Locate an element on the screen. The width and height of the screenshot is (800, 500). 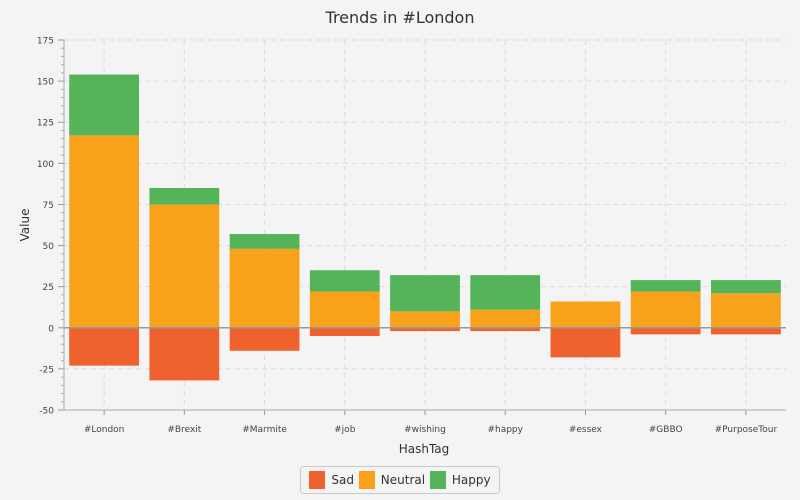
bar-neutral-wishing is located at coordinates (425, 319).